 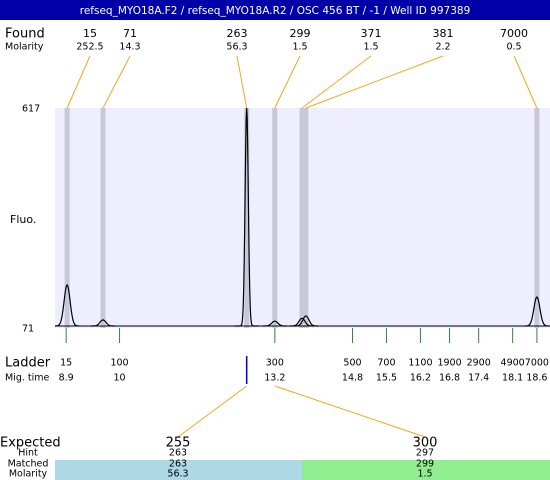 What do you see at coordinates (66, 363) in the screenshot?
I see `ladder-size: 15` at bounding box center [66, 363].